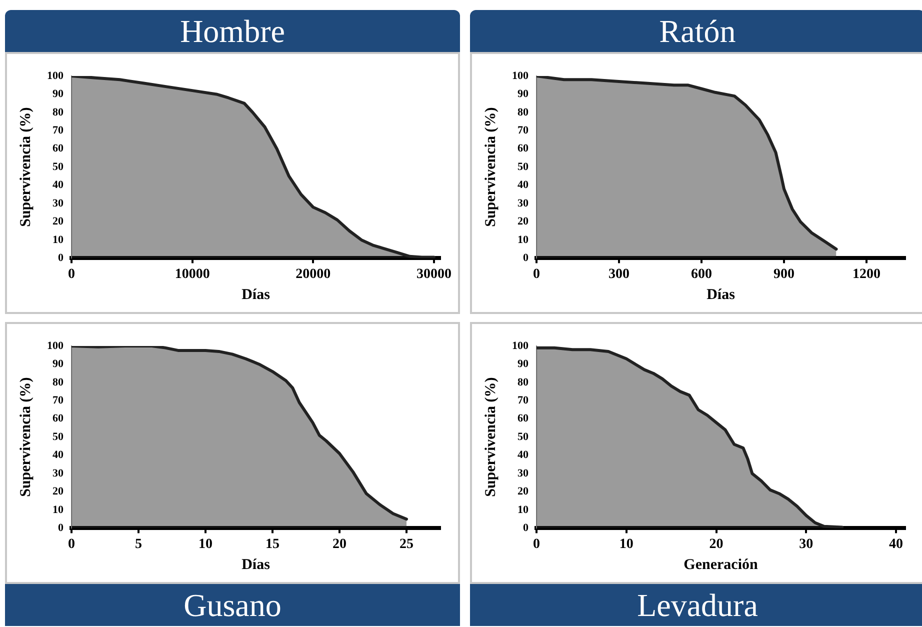 The image size is (922, 627). Describe the element at coordinates (721, 564) in the screenshot. I see `x-axis-title: Generación` at that location.